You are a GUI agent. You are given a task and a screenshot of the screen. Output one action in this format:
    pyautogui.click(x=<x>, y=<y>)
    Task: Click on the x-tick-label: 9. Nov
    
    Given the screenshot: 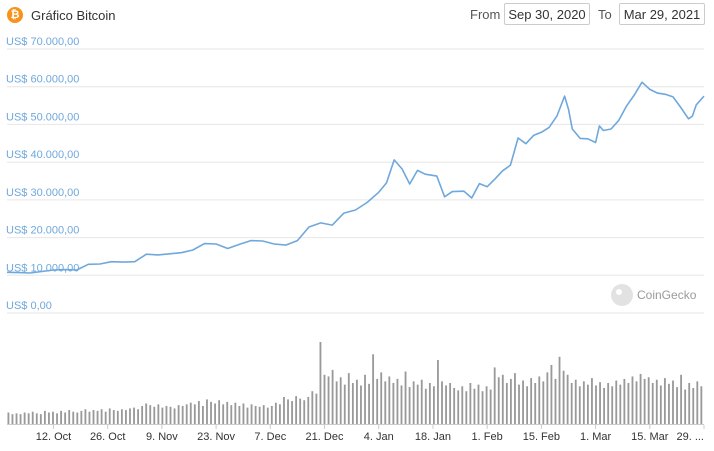 What is the action you would take?
    pyautogui.click(x=162, y=437)
    